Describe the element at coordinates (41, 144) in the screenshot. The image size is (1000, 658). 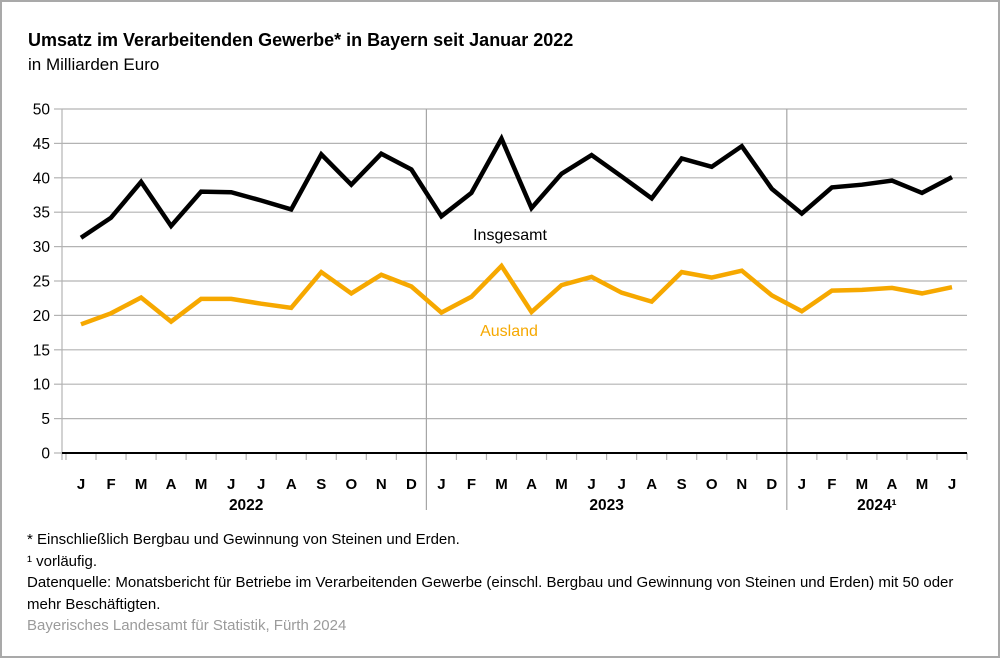
I see `y-tick-label: 45` at that location.